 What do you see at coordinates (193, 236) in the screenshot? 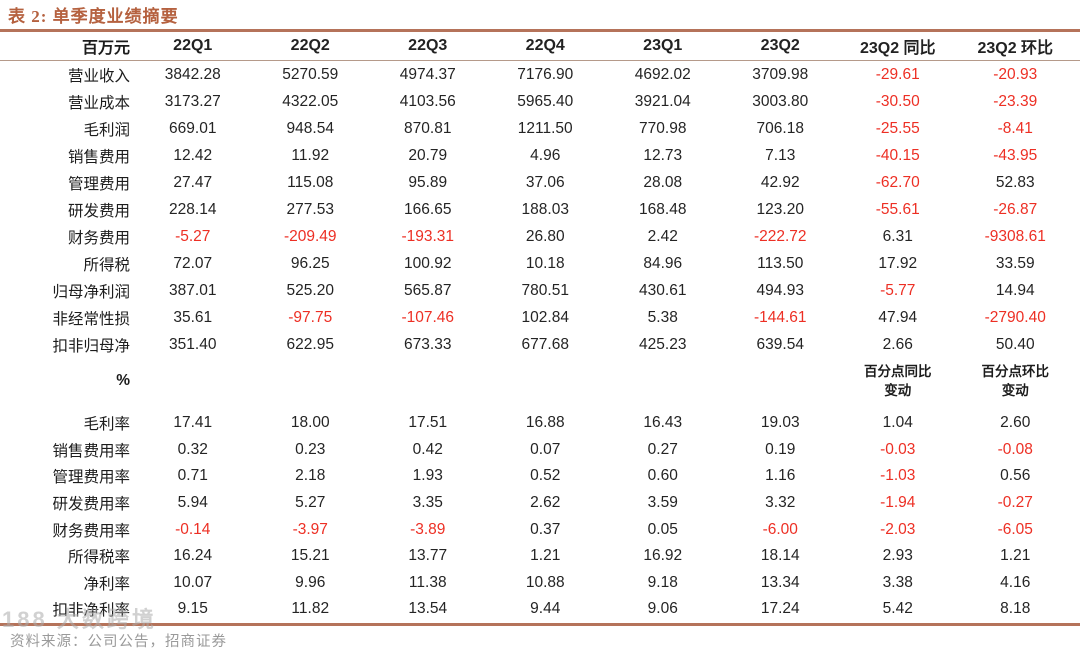
I see `value-cell: -5.27` at bounding box center [193, 236].